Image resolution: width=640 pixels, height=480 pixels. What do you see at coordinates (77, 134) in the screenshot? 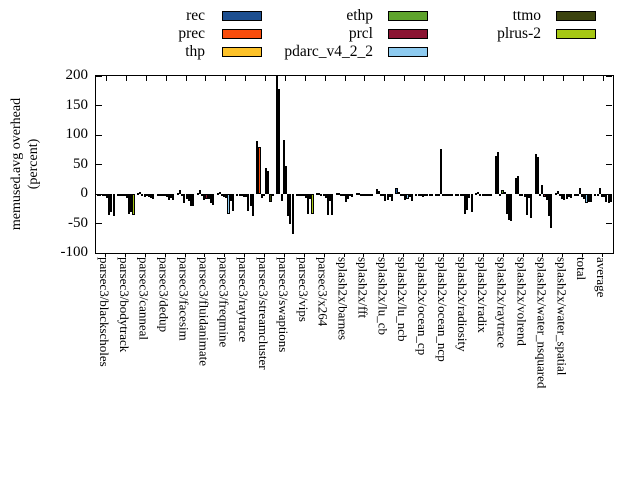
I see `y-tick-label: 100` at bounding box center [77, 134].